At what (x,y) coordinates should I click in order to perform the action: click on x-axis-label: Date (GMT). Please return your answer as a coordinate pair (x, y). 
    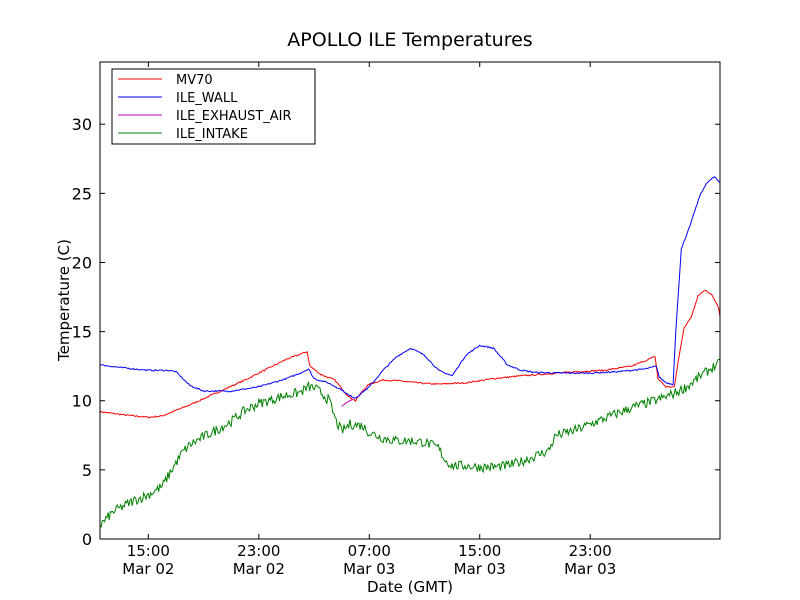
    Looking at the image, I should click on (410, 587).